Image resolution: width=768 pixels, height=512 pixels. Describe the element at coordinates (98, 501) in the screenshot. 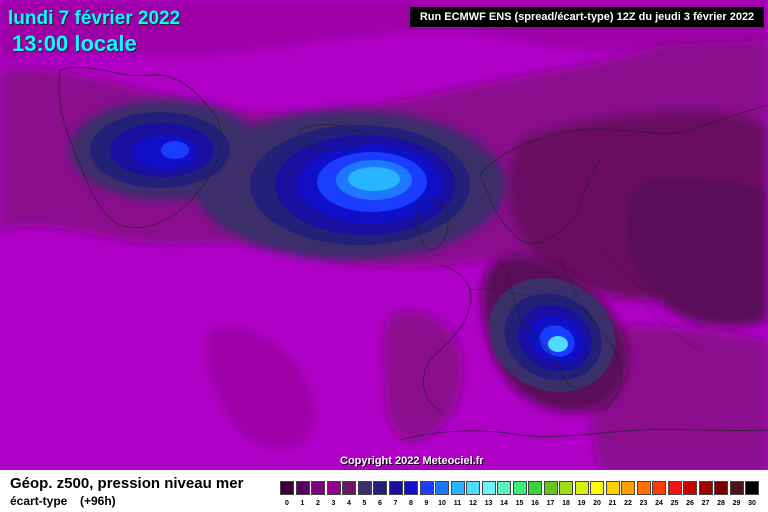

I see `footer-lead: (+96h)` at that location.